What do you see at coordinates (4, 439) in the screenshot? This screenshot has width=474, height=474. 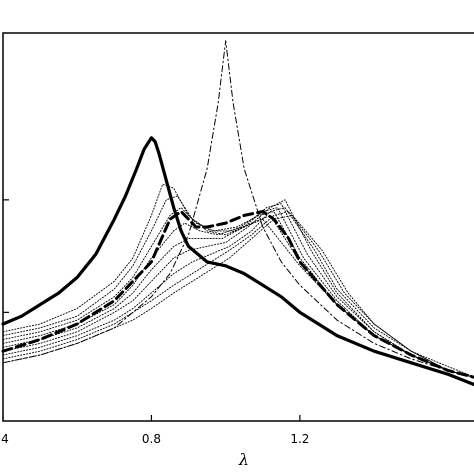 I see `x-tick-label-0: .4` at bounding box center [4, 439].